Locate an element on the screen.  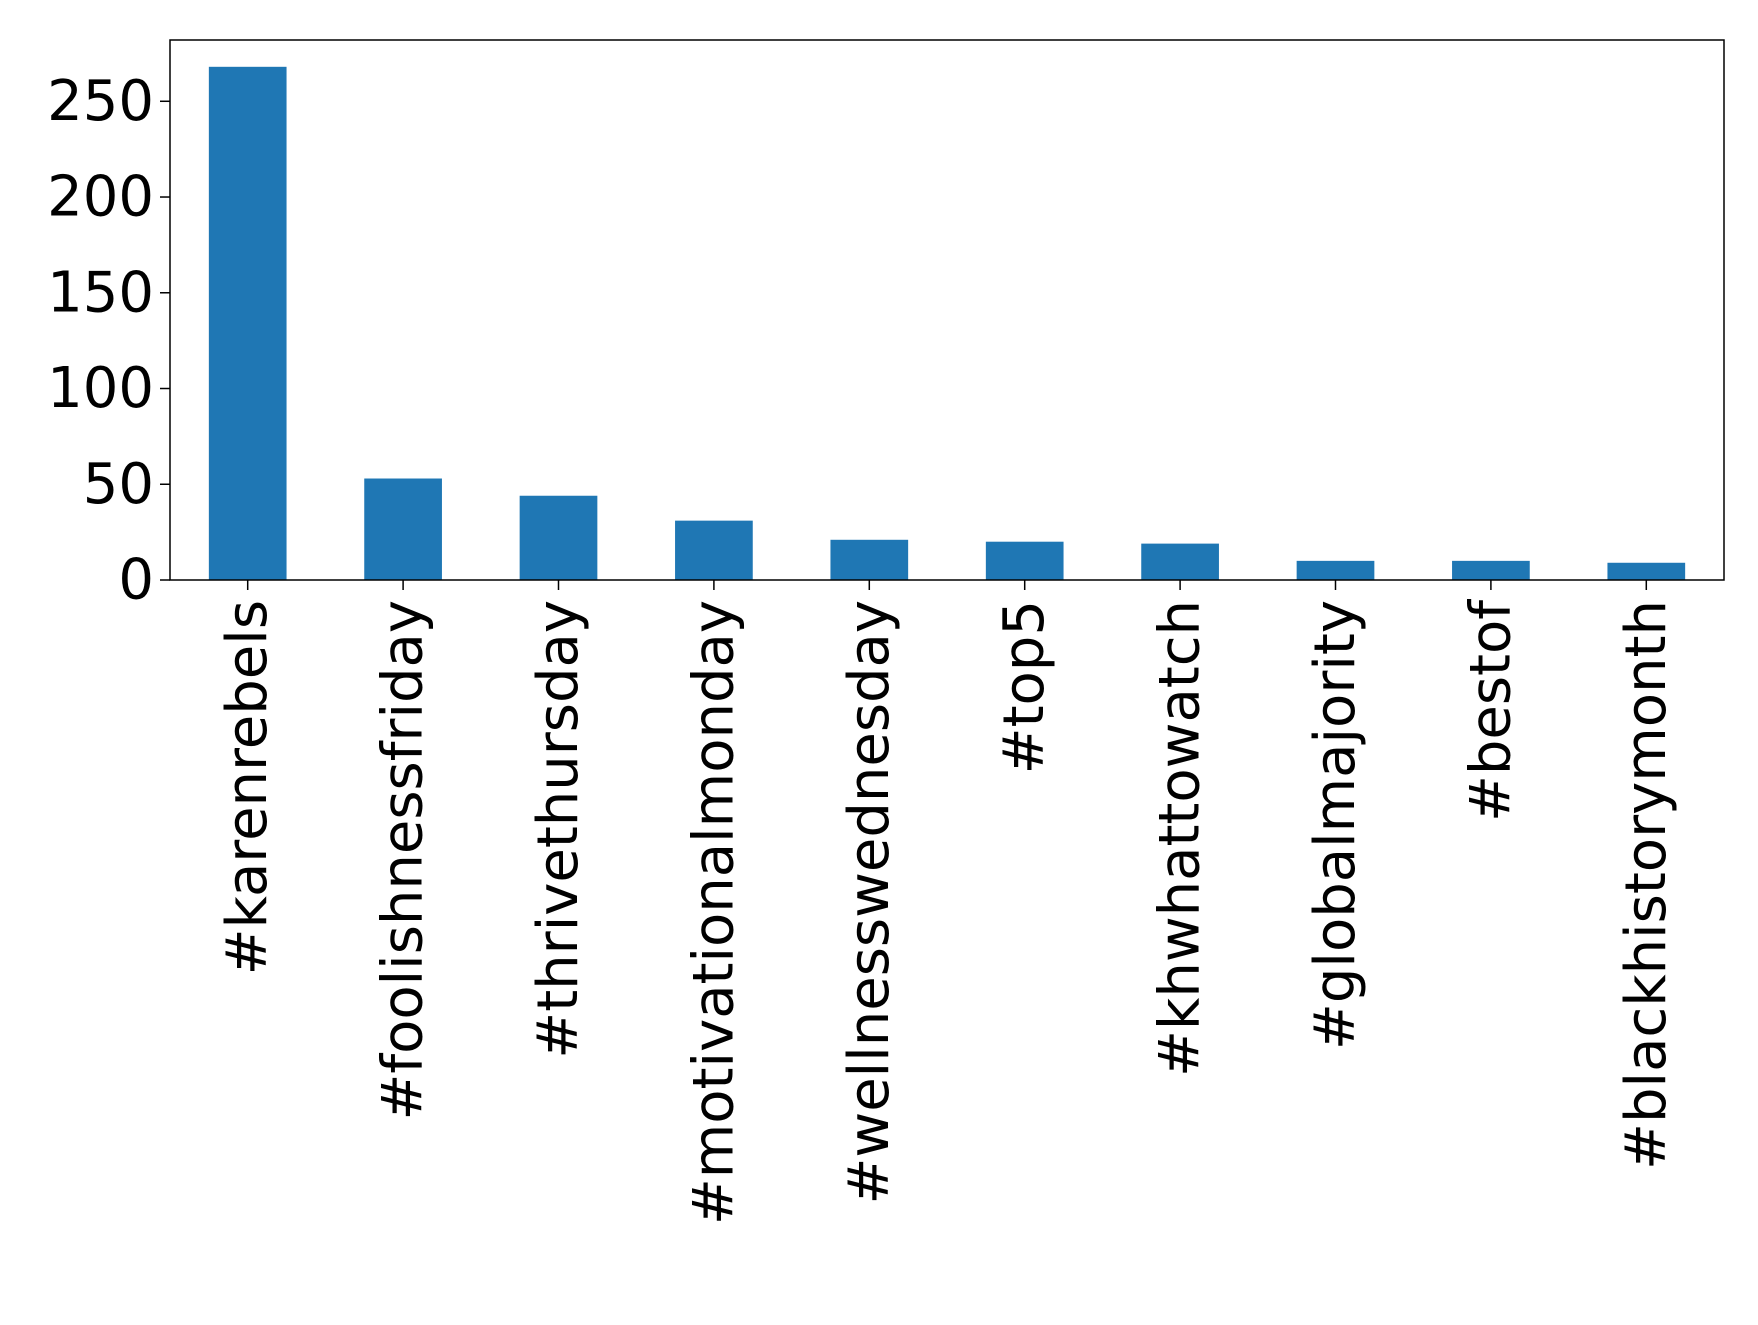
x-tick-label: #khwhattowatch is located at coordinates (1180, 838).